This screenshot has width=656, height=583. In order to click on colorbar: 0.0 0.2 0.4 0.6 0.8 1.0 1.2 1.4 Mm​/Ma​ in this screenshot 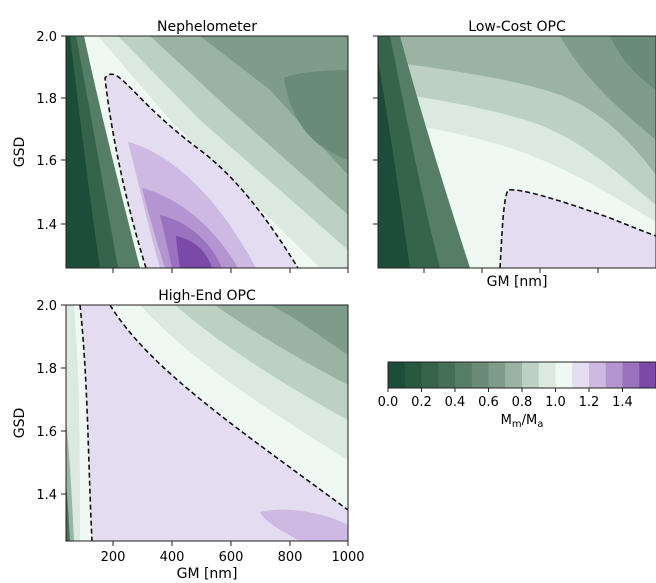, I will do `click(517, 395)`.